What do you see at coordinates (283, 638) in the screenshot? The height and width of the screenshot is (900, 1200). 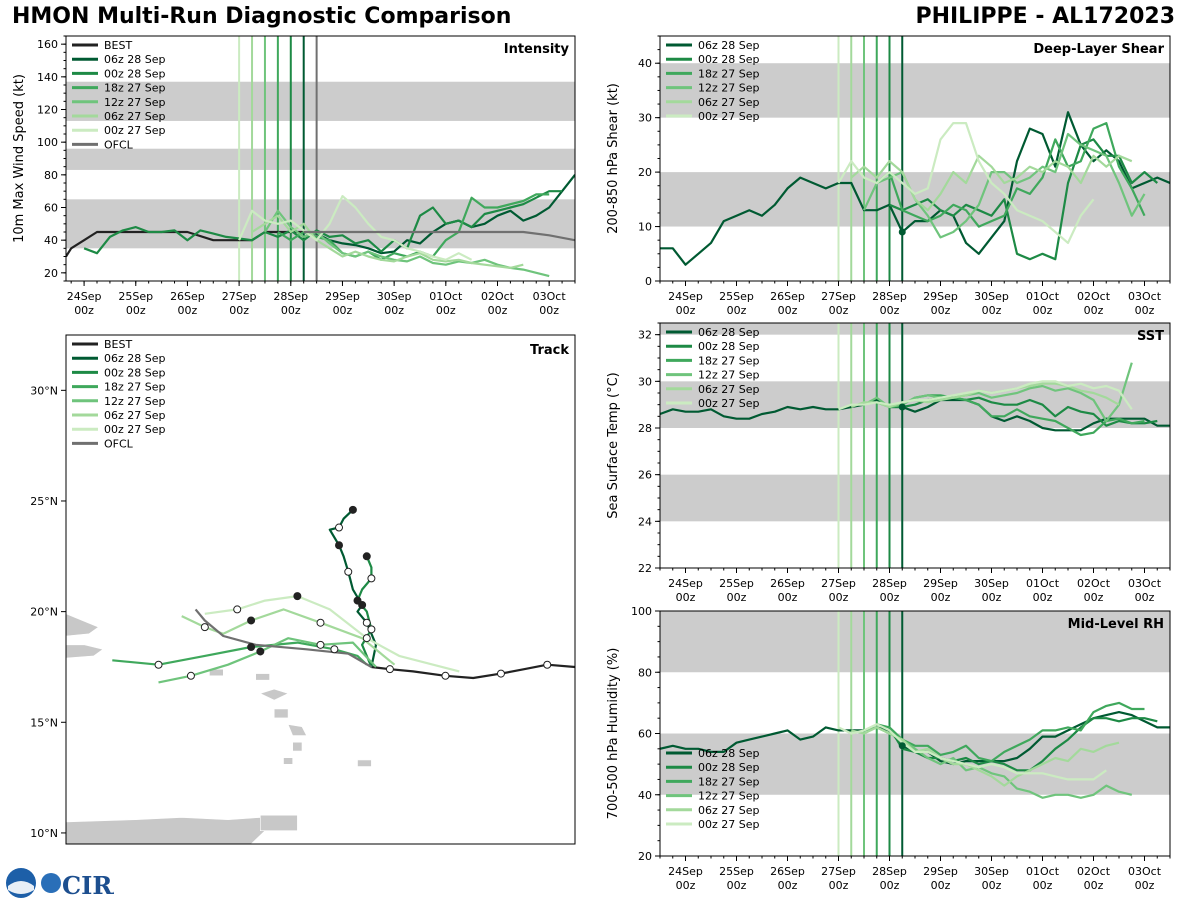 I see `track-ofcl` at bounding box center [283, 638].